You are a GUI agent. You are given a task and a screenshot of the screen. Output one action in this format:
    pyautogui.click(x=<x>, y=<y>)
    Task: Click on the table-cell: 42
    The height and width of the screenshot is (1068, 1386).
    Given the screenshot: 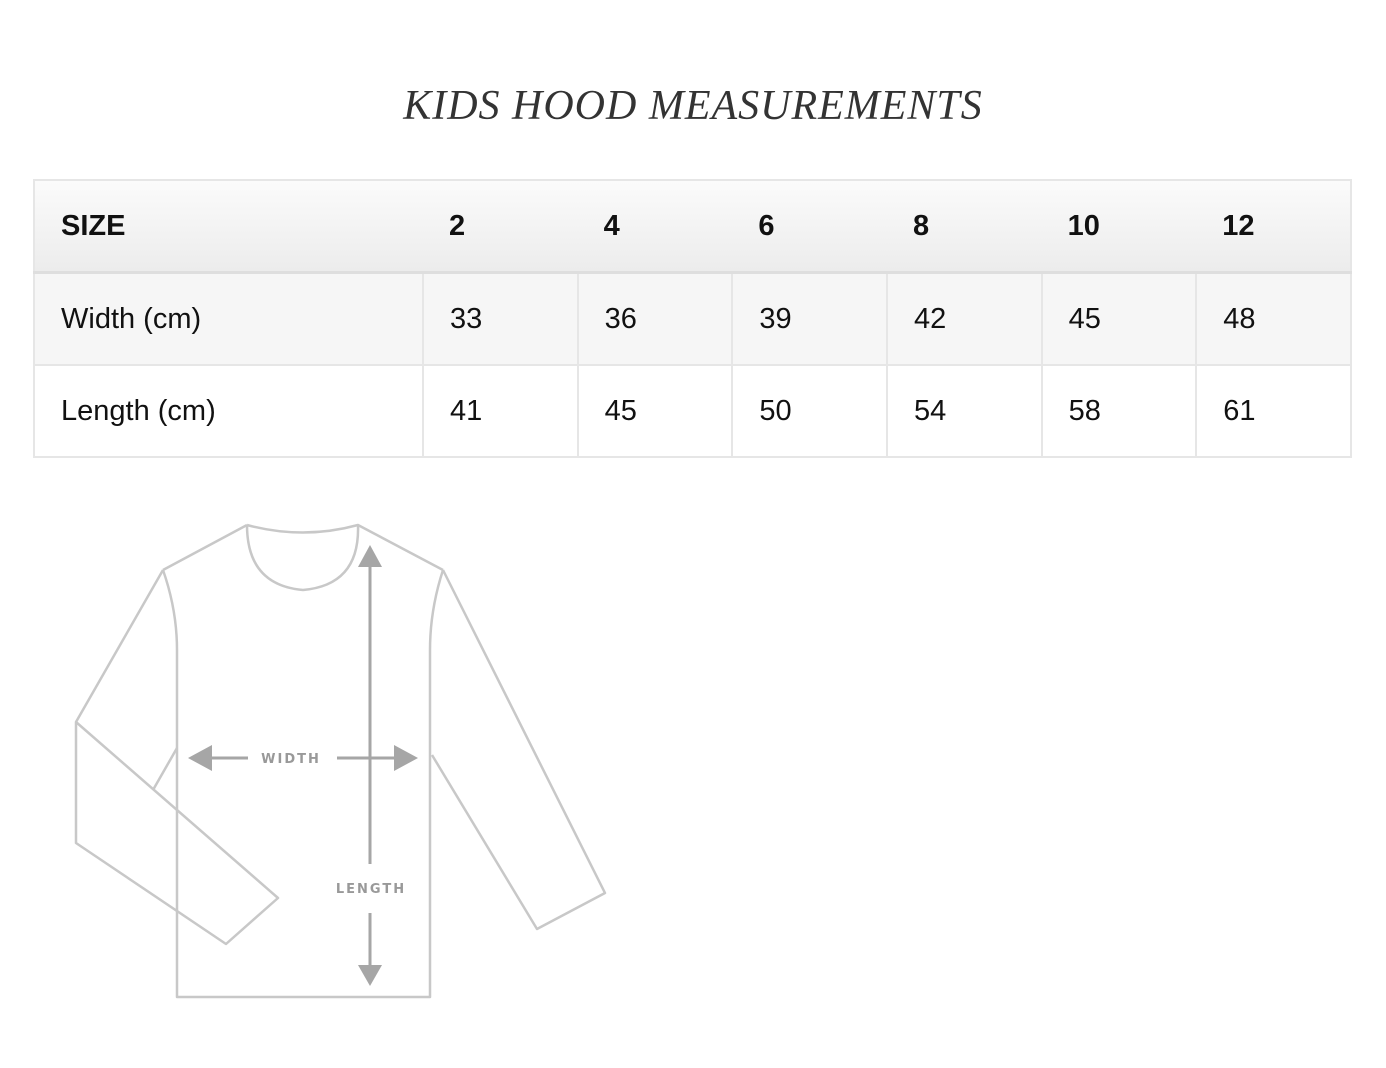 What is the action you would take?
    pyautogui.click(x=964, y=318)
    